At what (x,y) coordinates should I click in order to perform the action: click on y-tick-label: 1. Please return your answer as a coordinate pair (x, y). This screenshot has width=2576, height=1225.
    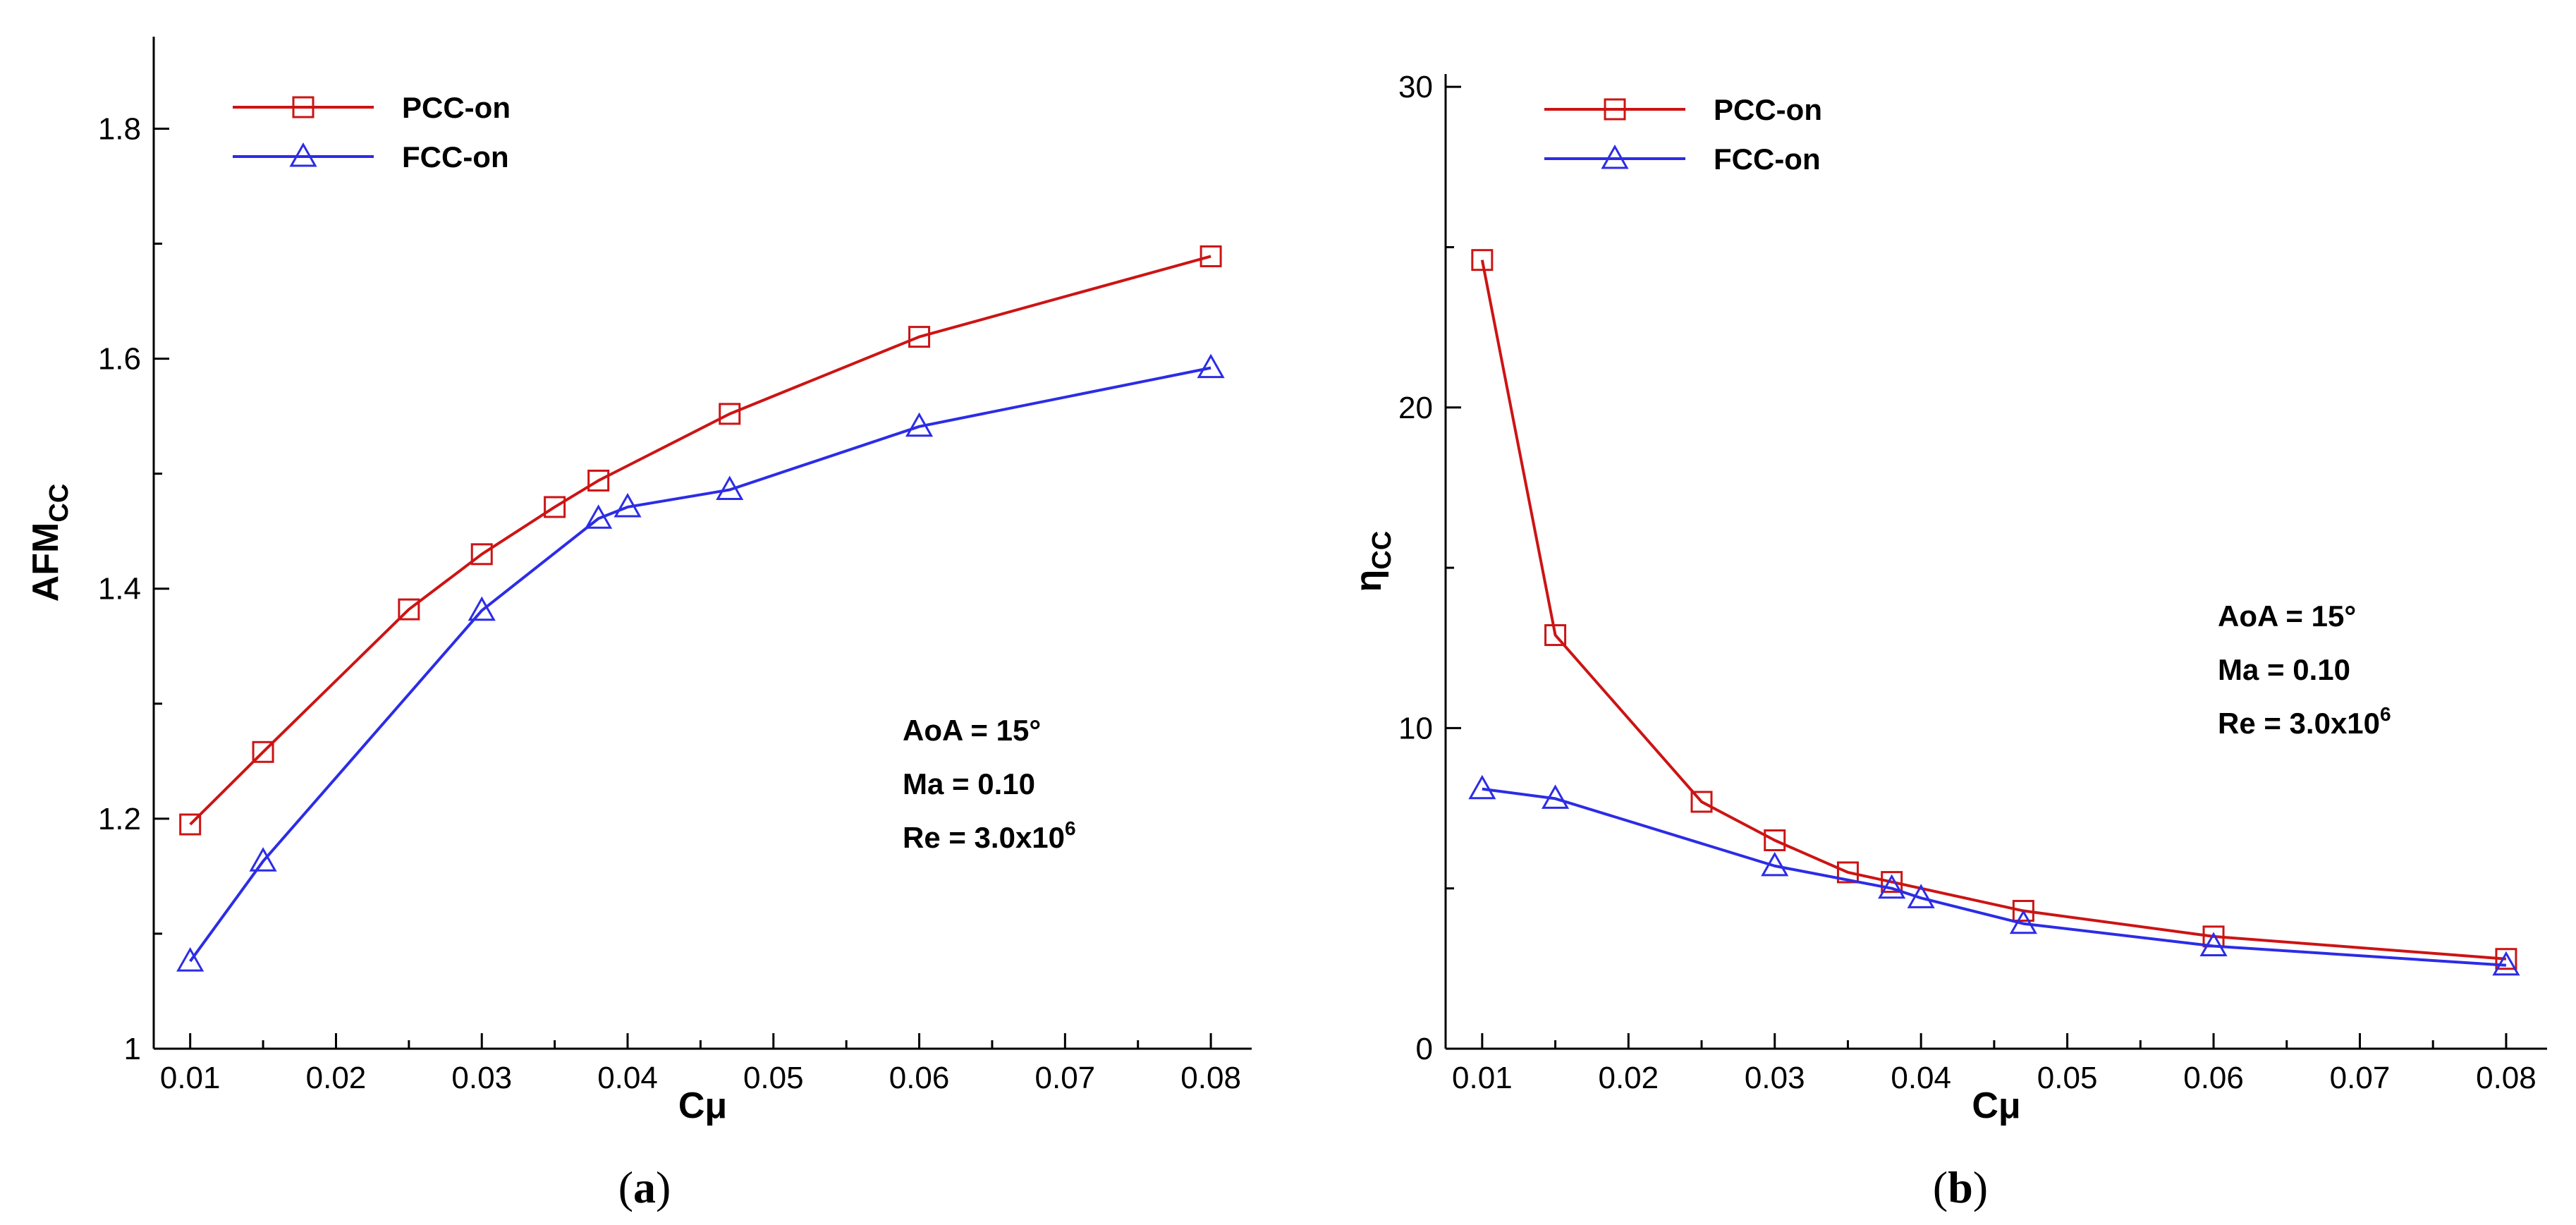
    Looking at the image, I should click on (132, 1049).